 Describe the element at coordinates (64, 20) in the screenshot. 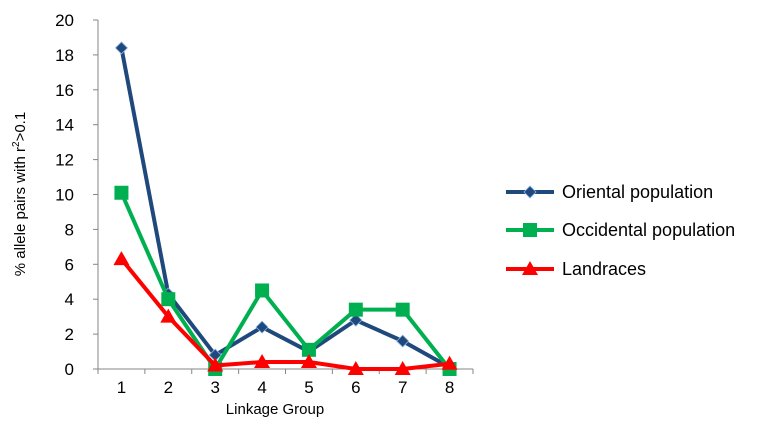

I see `y-tick-label: 20` at that location.